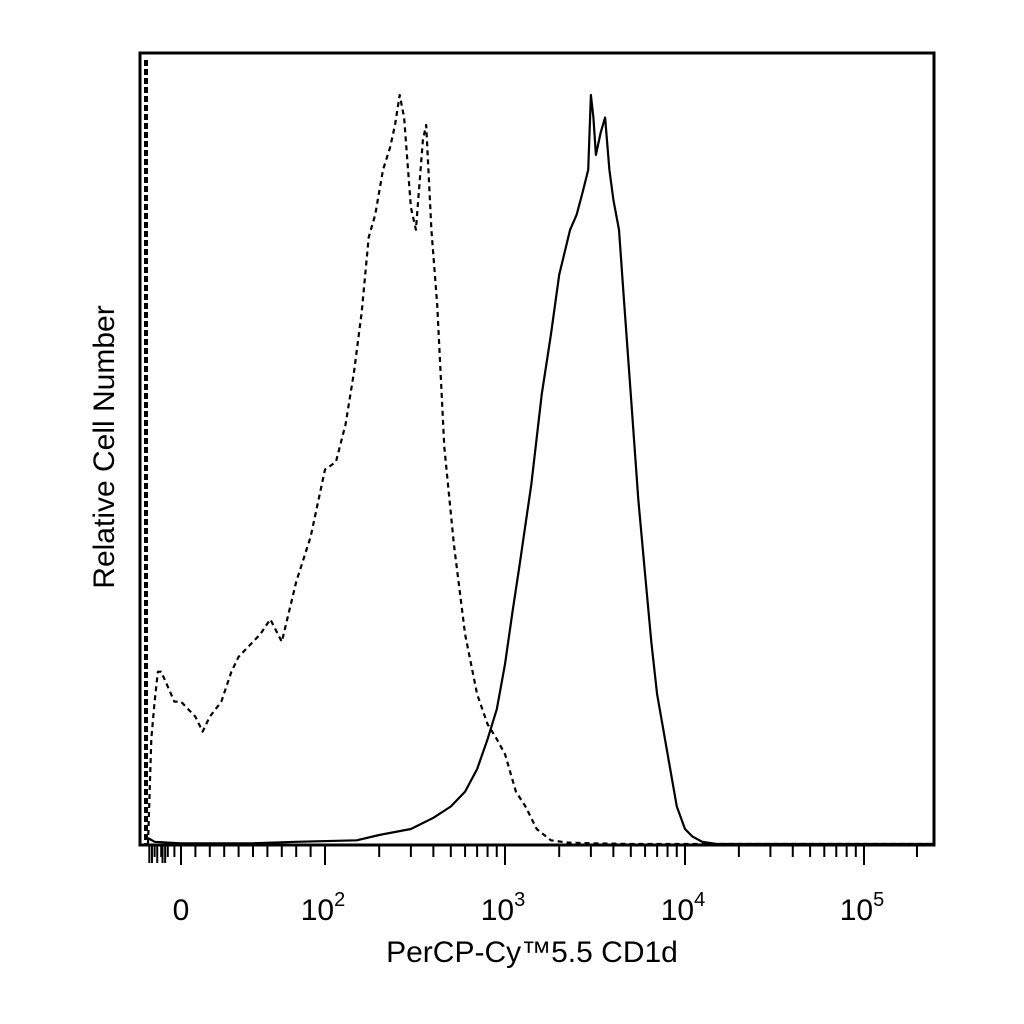 The image size is (1024, 1024). I want to click on x-tick-label: 10², so click(323, 908).